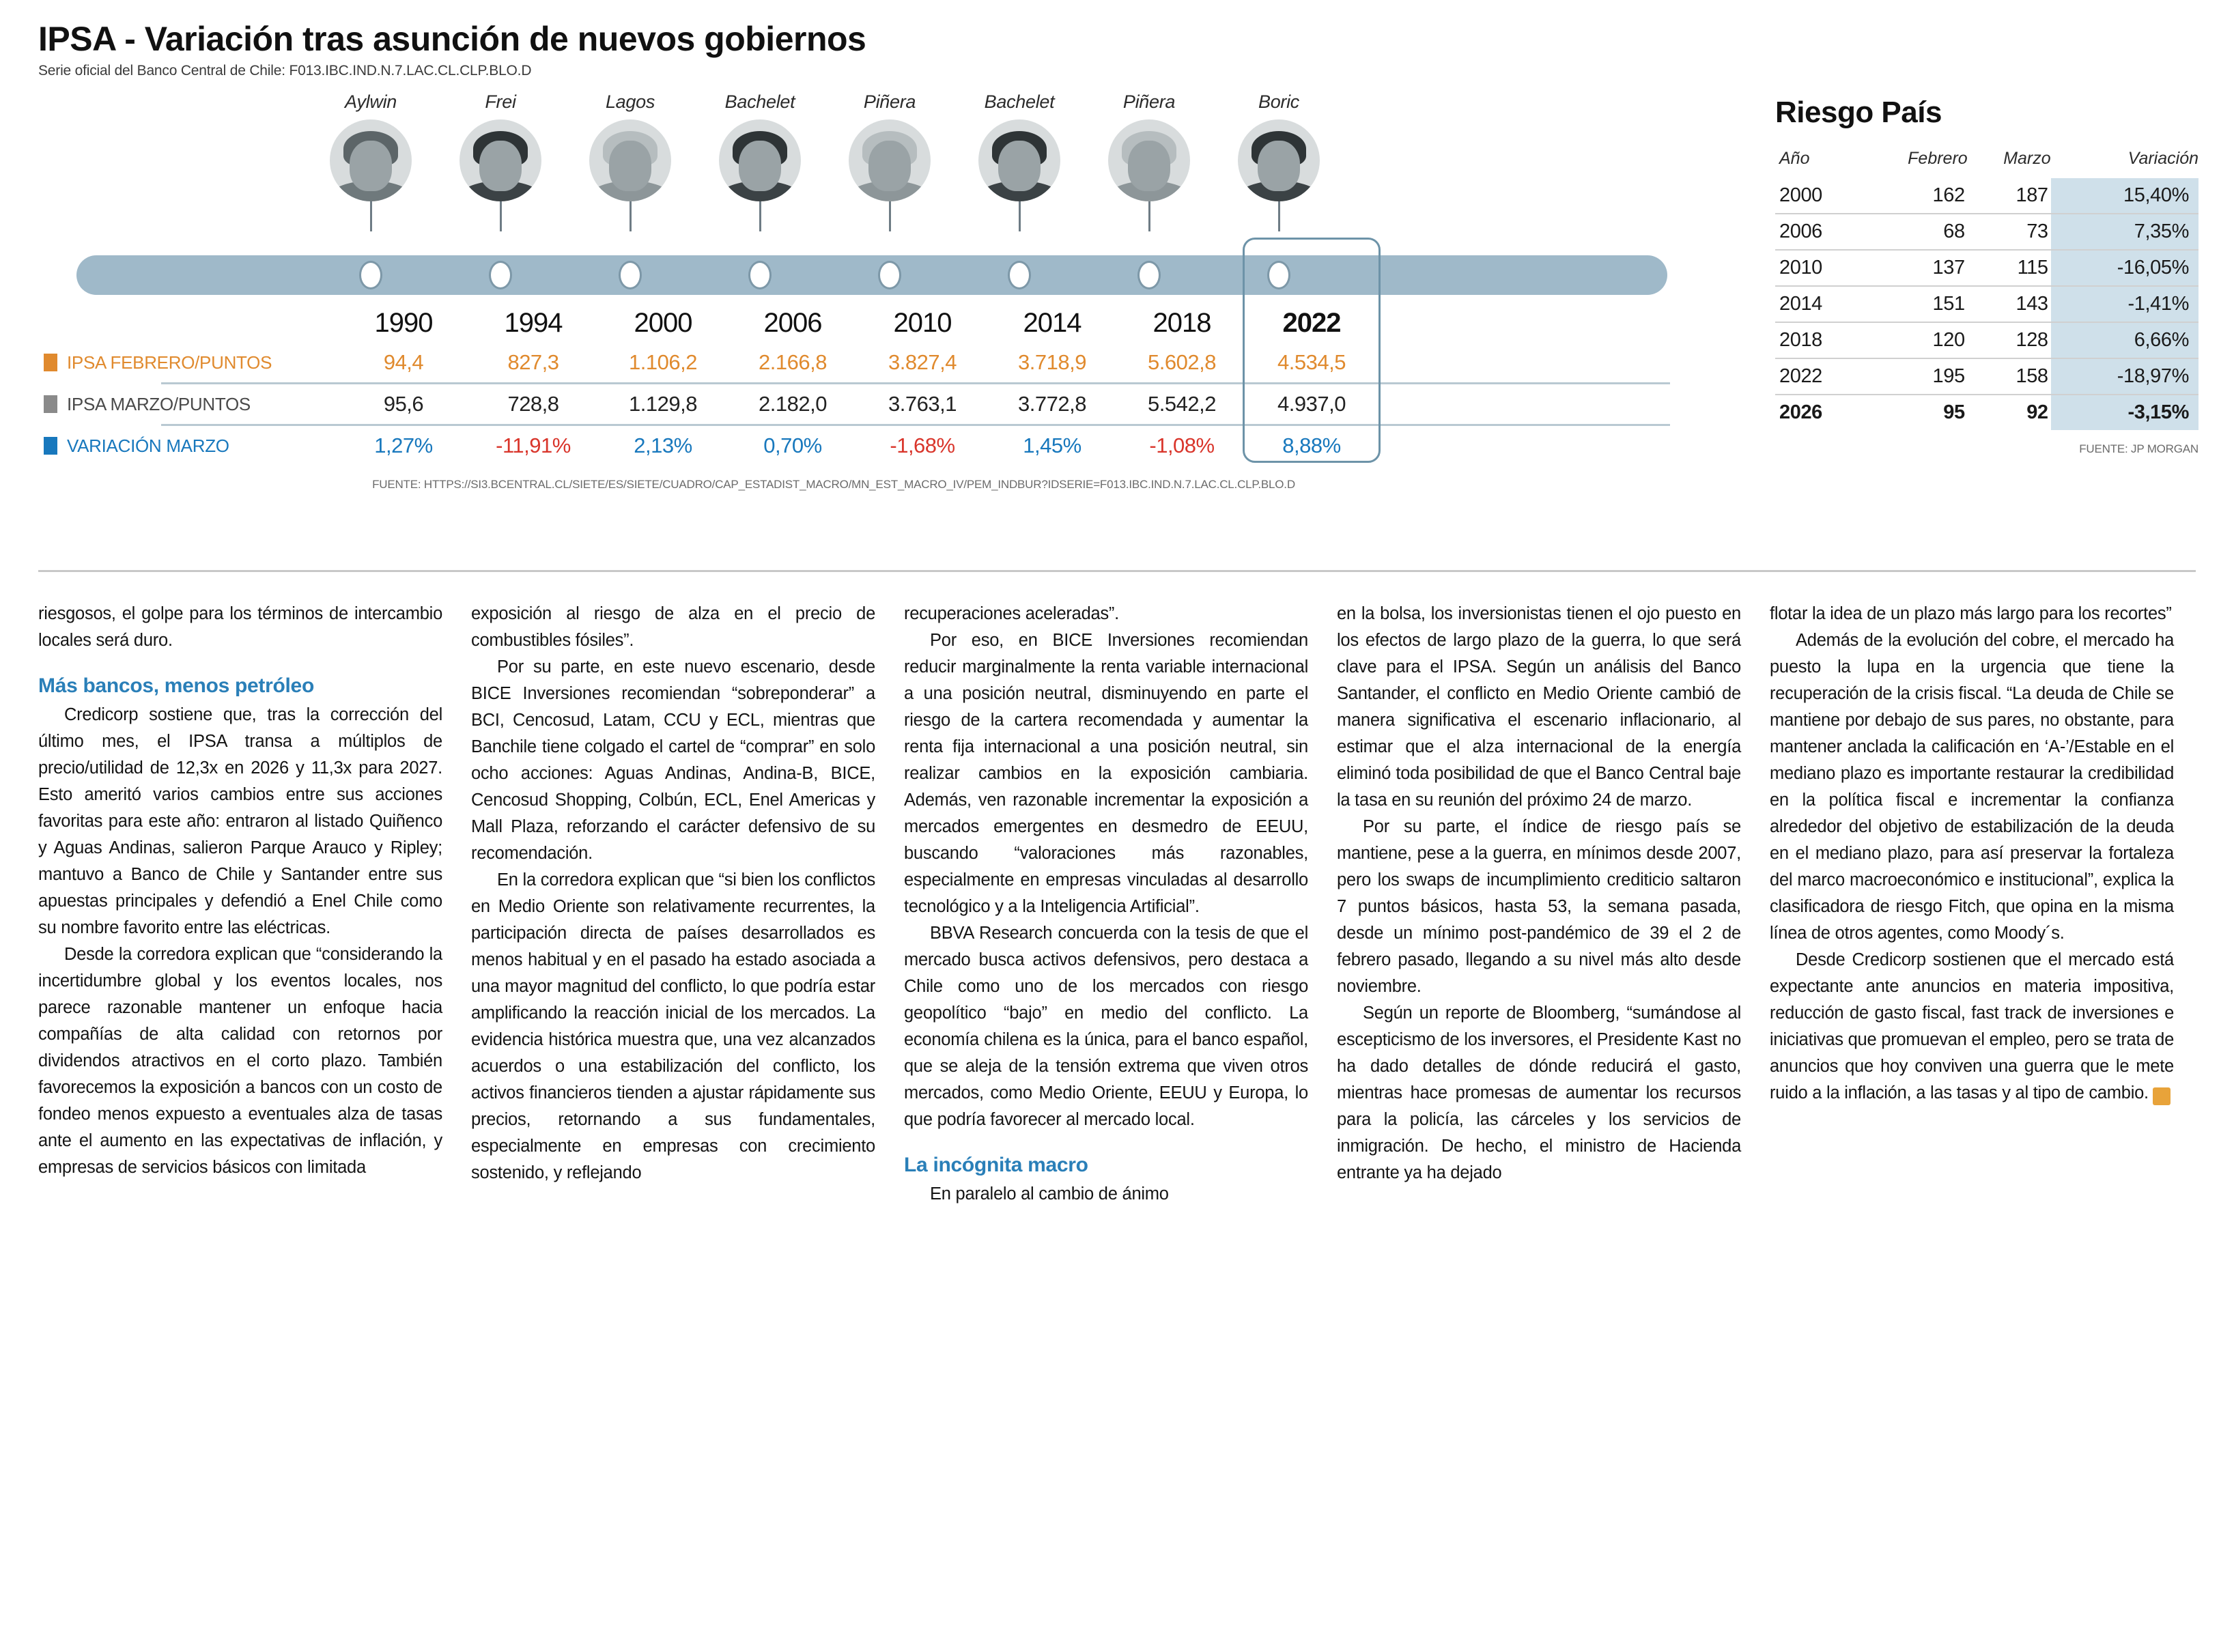  Describe the element at coordinates (1986, 163) in the screenshot. I see `riesgo-pais-header-row: Año Febrero Marzo Variación` at that location.